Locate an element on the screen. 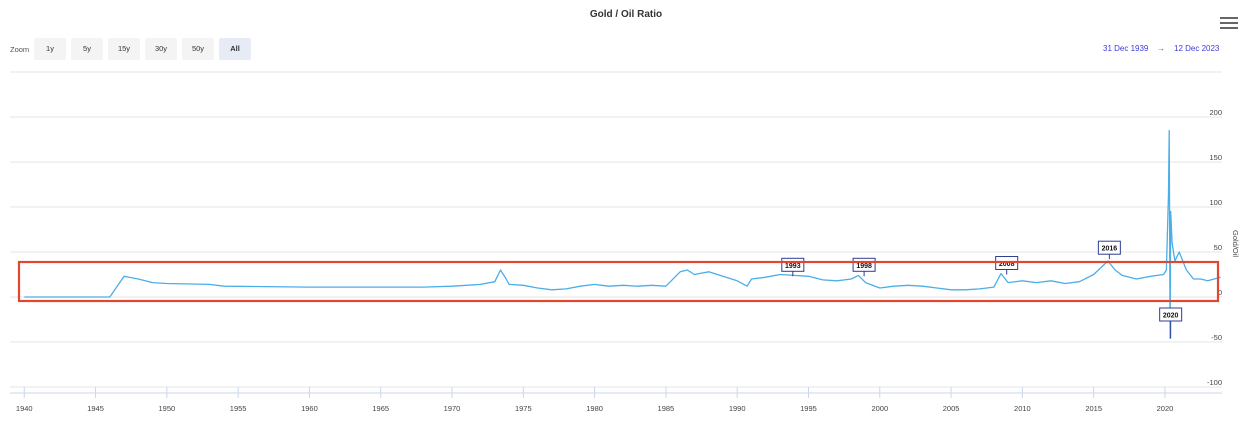 This screenshot has width=1244, height=430. annotation-flag-label: 1993 is located at coordinates (793, 266).